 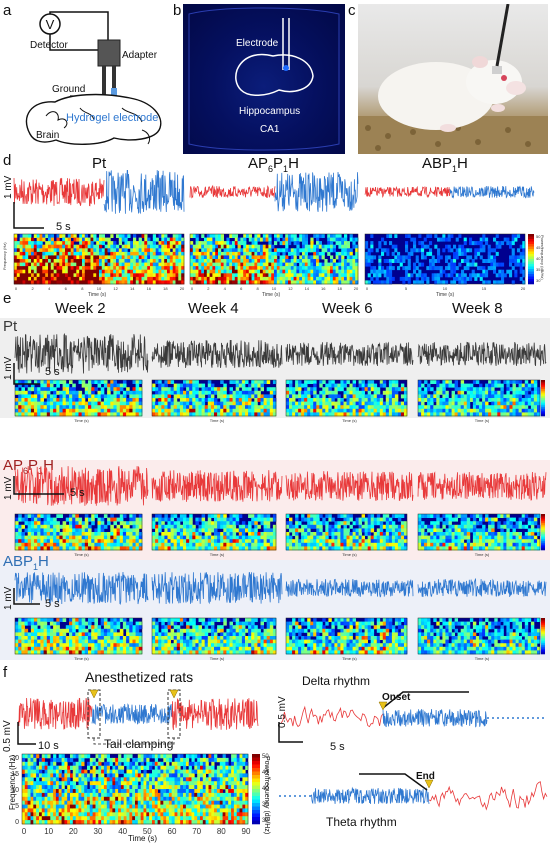 What do you see at coordinates (482, 587) in the screenshot?
I see `e-trace-abp-w4` at bounding box center [482, 587].